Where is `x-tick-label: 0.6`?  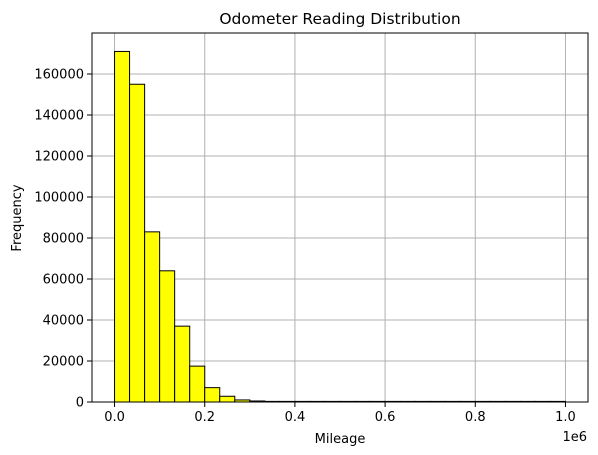 x-tick-label: 0.6 is located at coordinates (385, 417).